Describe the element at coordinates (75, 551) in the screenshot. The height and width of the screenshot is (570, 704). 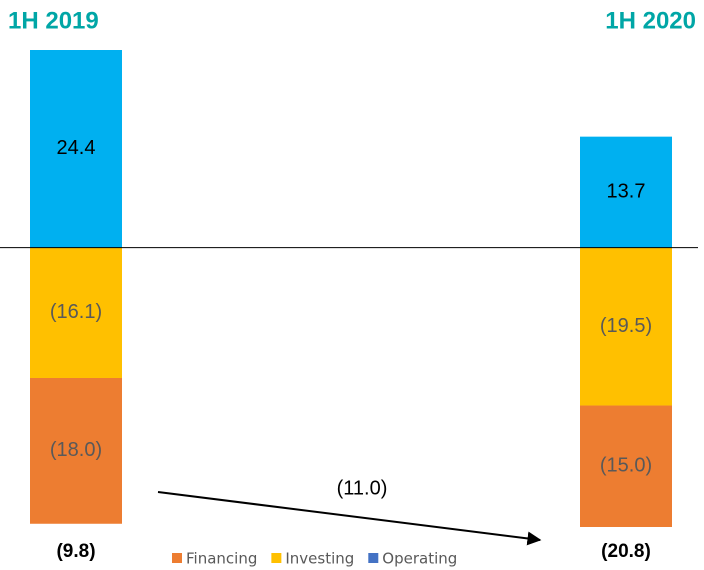
I see `total-label: (9.8)` at that location.